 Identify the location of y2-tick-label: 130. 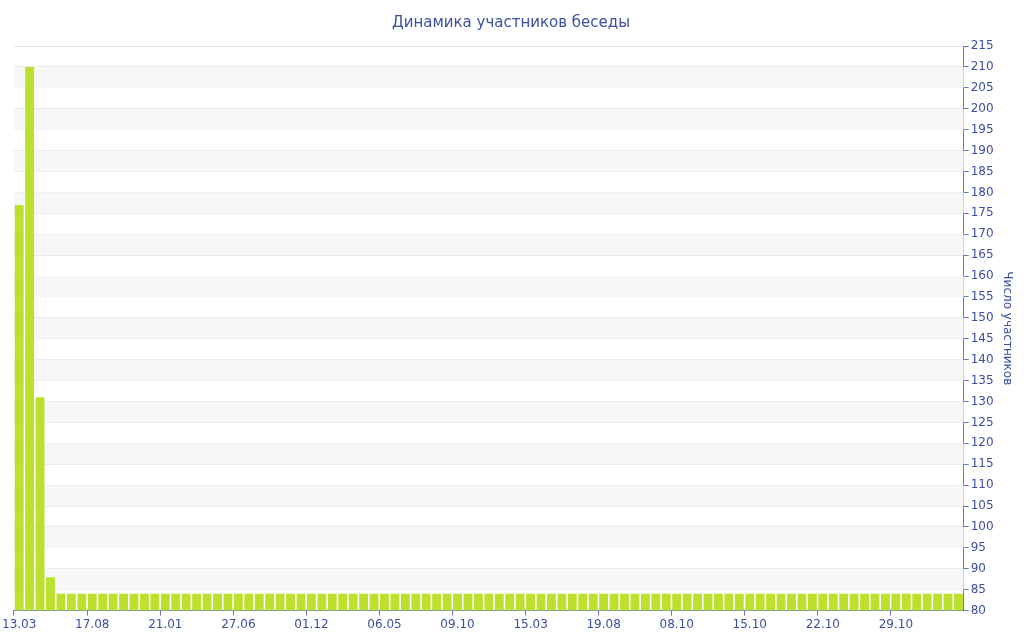
(982, 400).